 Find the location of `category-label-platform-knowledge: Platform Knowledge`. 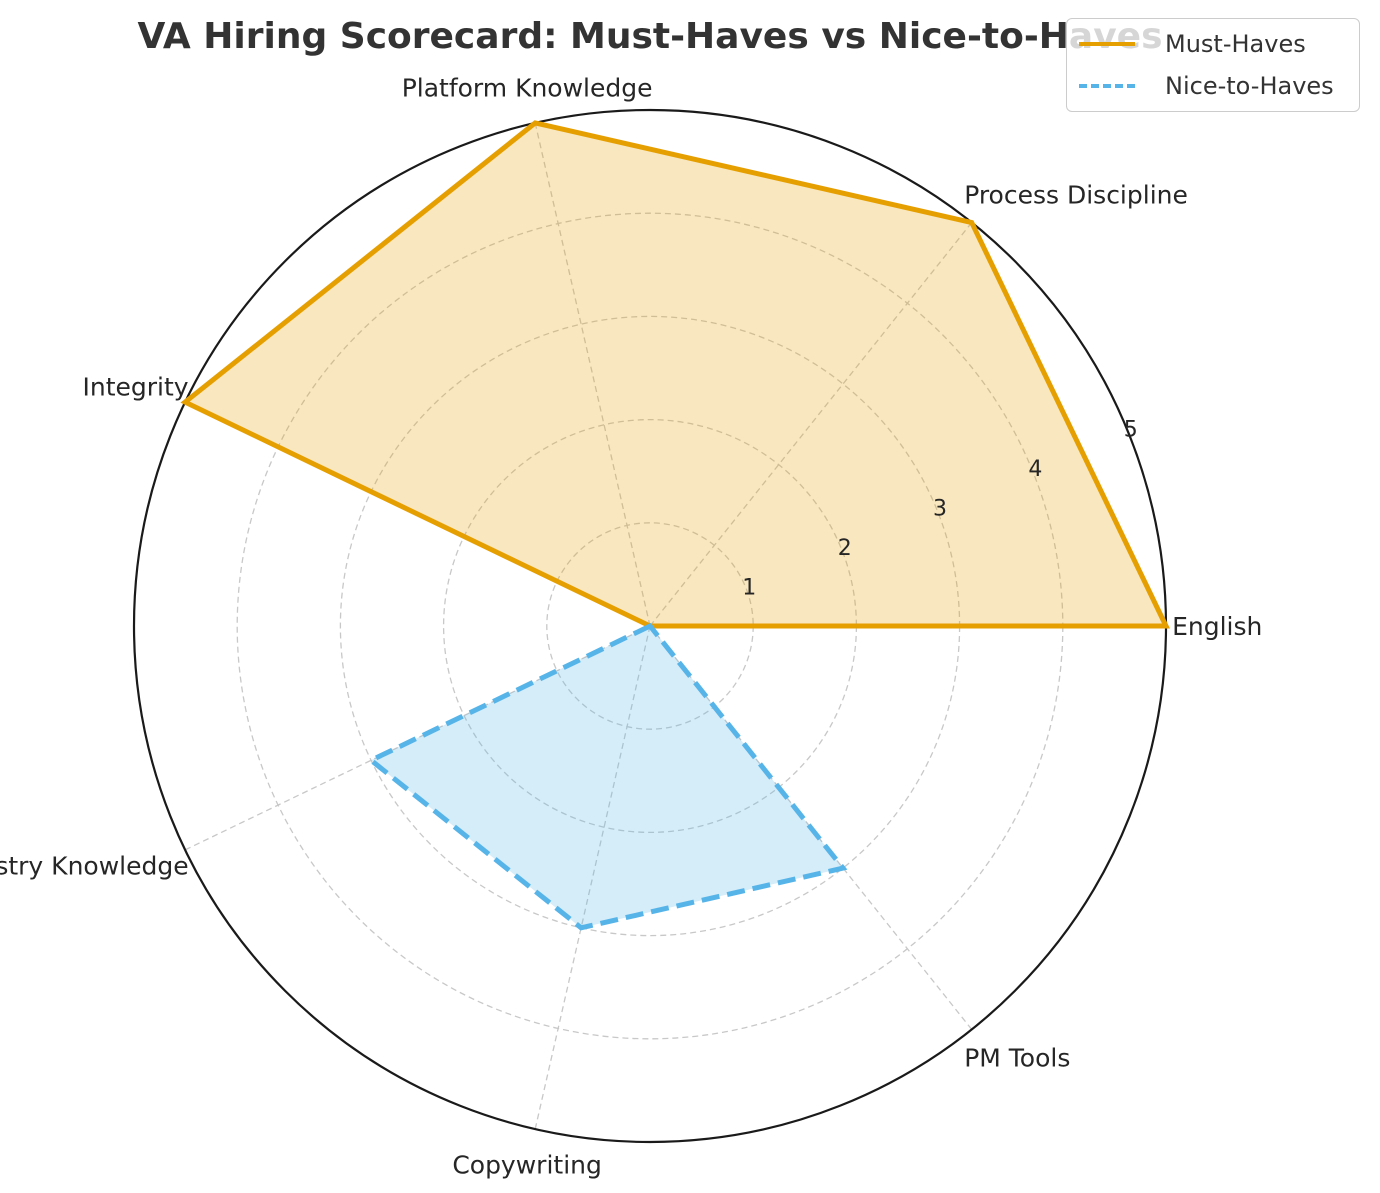

category-label-platform-knowledge: Platform Knowledge is located at coordinates (527, 88).